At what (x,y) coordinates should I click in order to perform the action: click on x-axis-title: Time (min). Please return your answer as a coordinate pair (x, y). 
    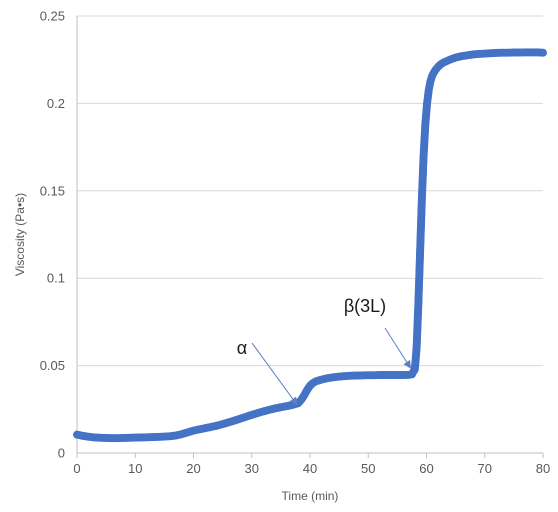
    Looking at the image, I should click on (310, 496).